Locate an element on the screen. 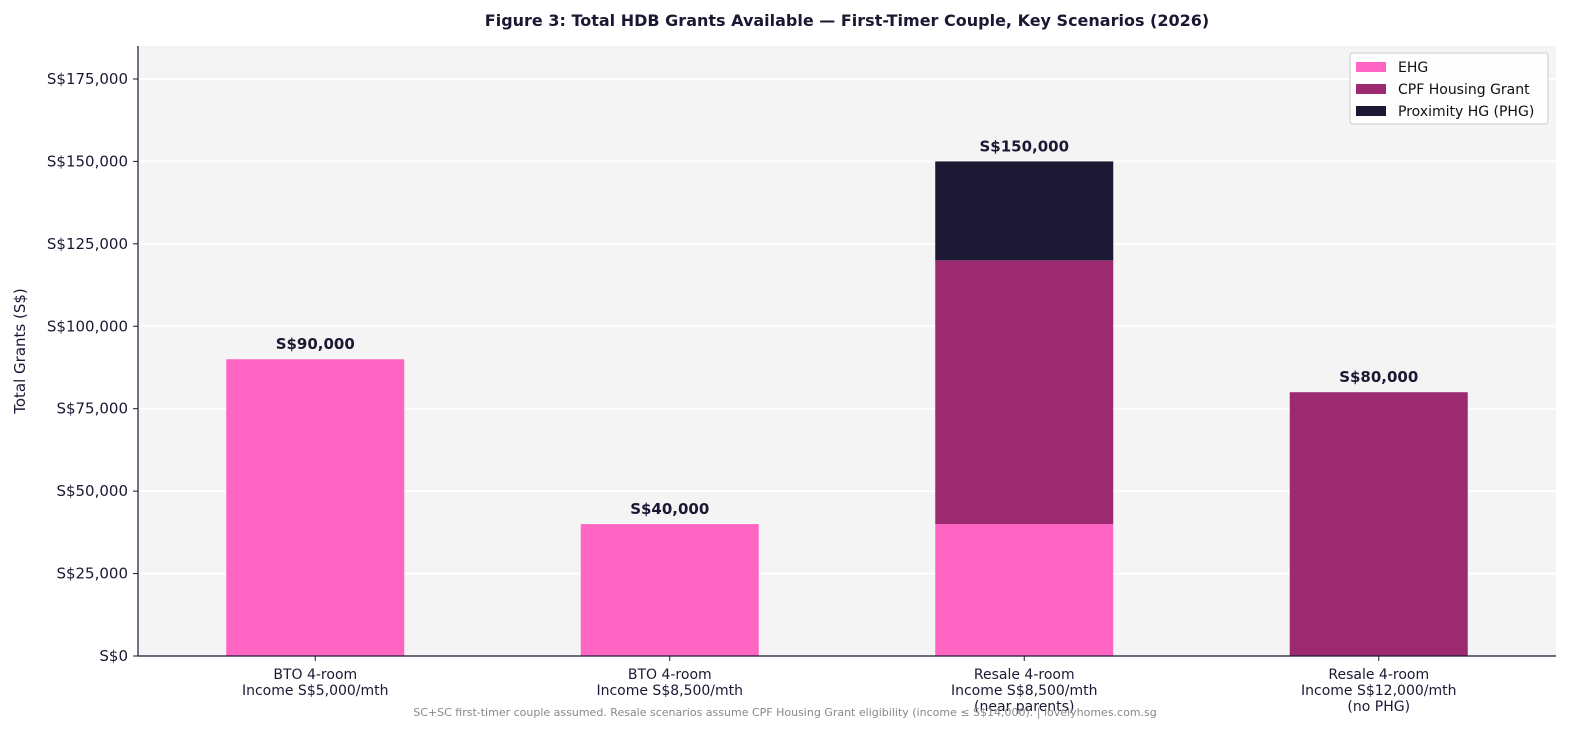 This screenshot has width=1574, height=738. legend-label: EHG is located at coordinates (1413, 68).